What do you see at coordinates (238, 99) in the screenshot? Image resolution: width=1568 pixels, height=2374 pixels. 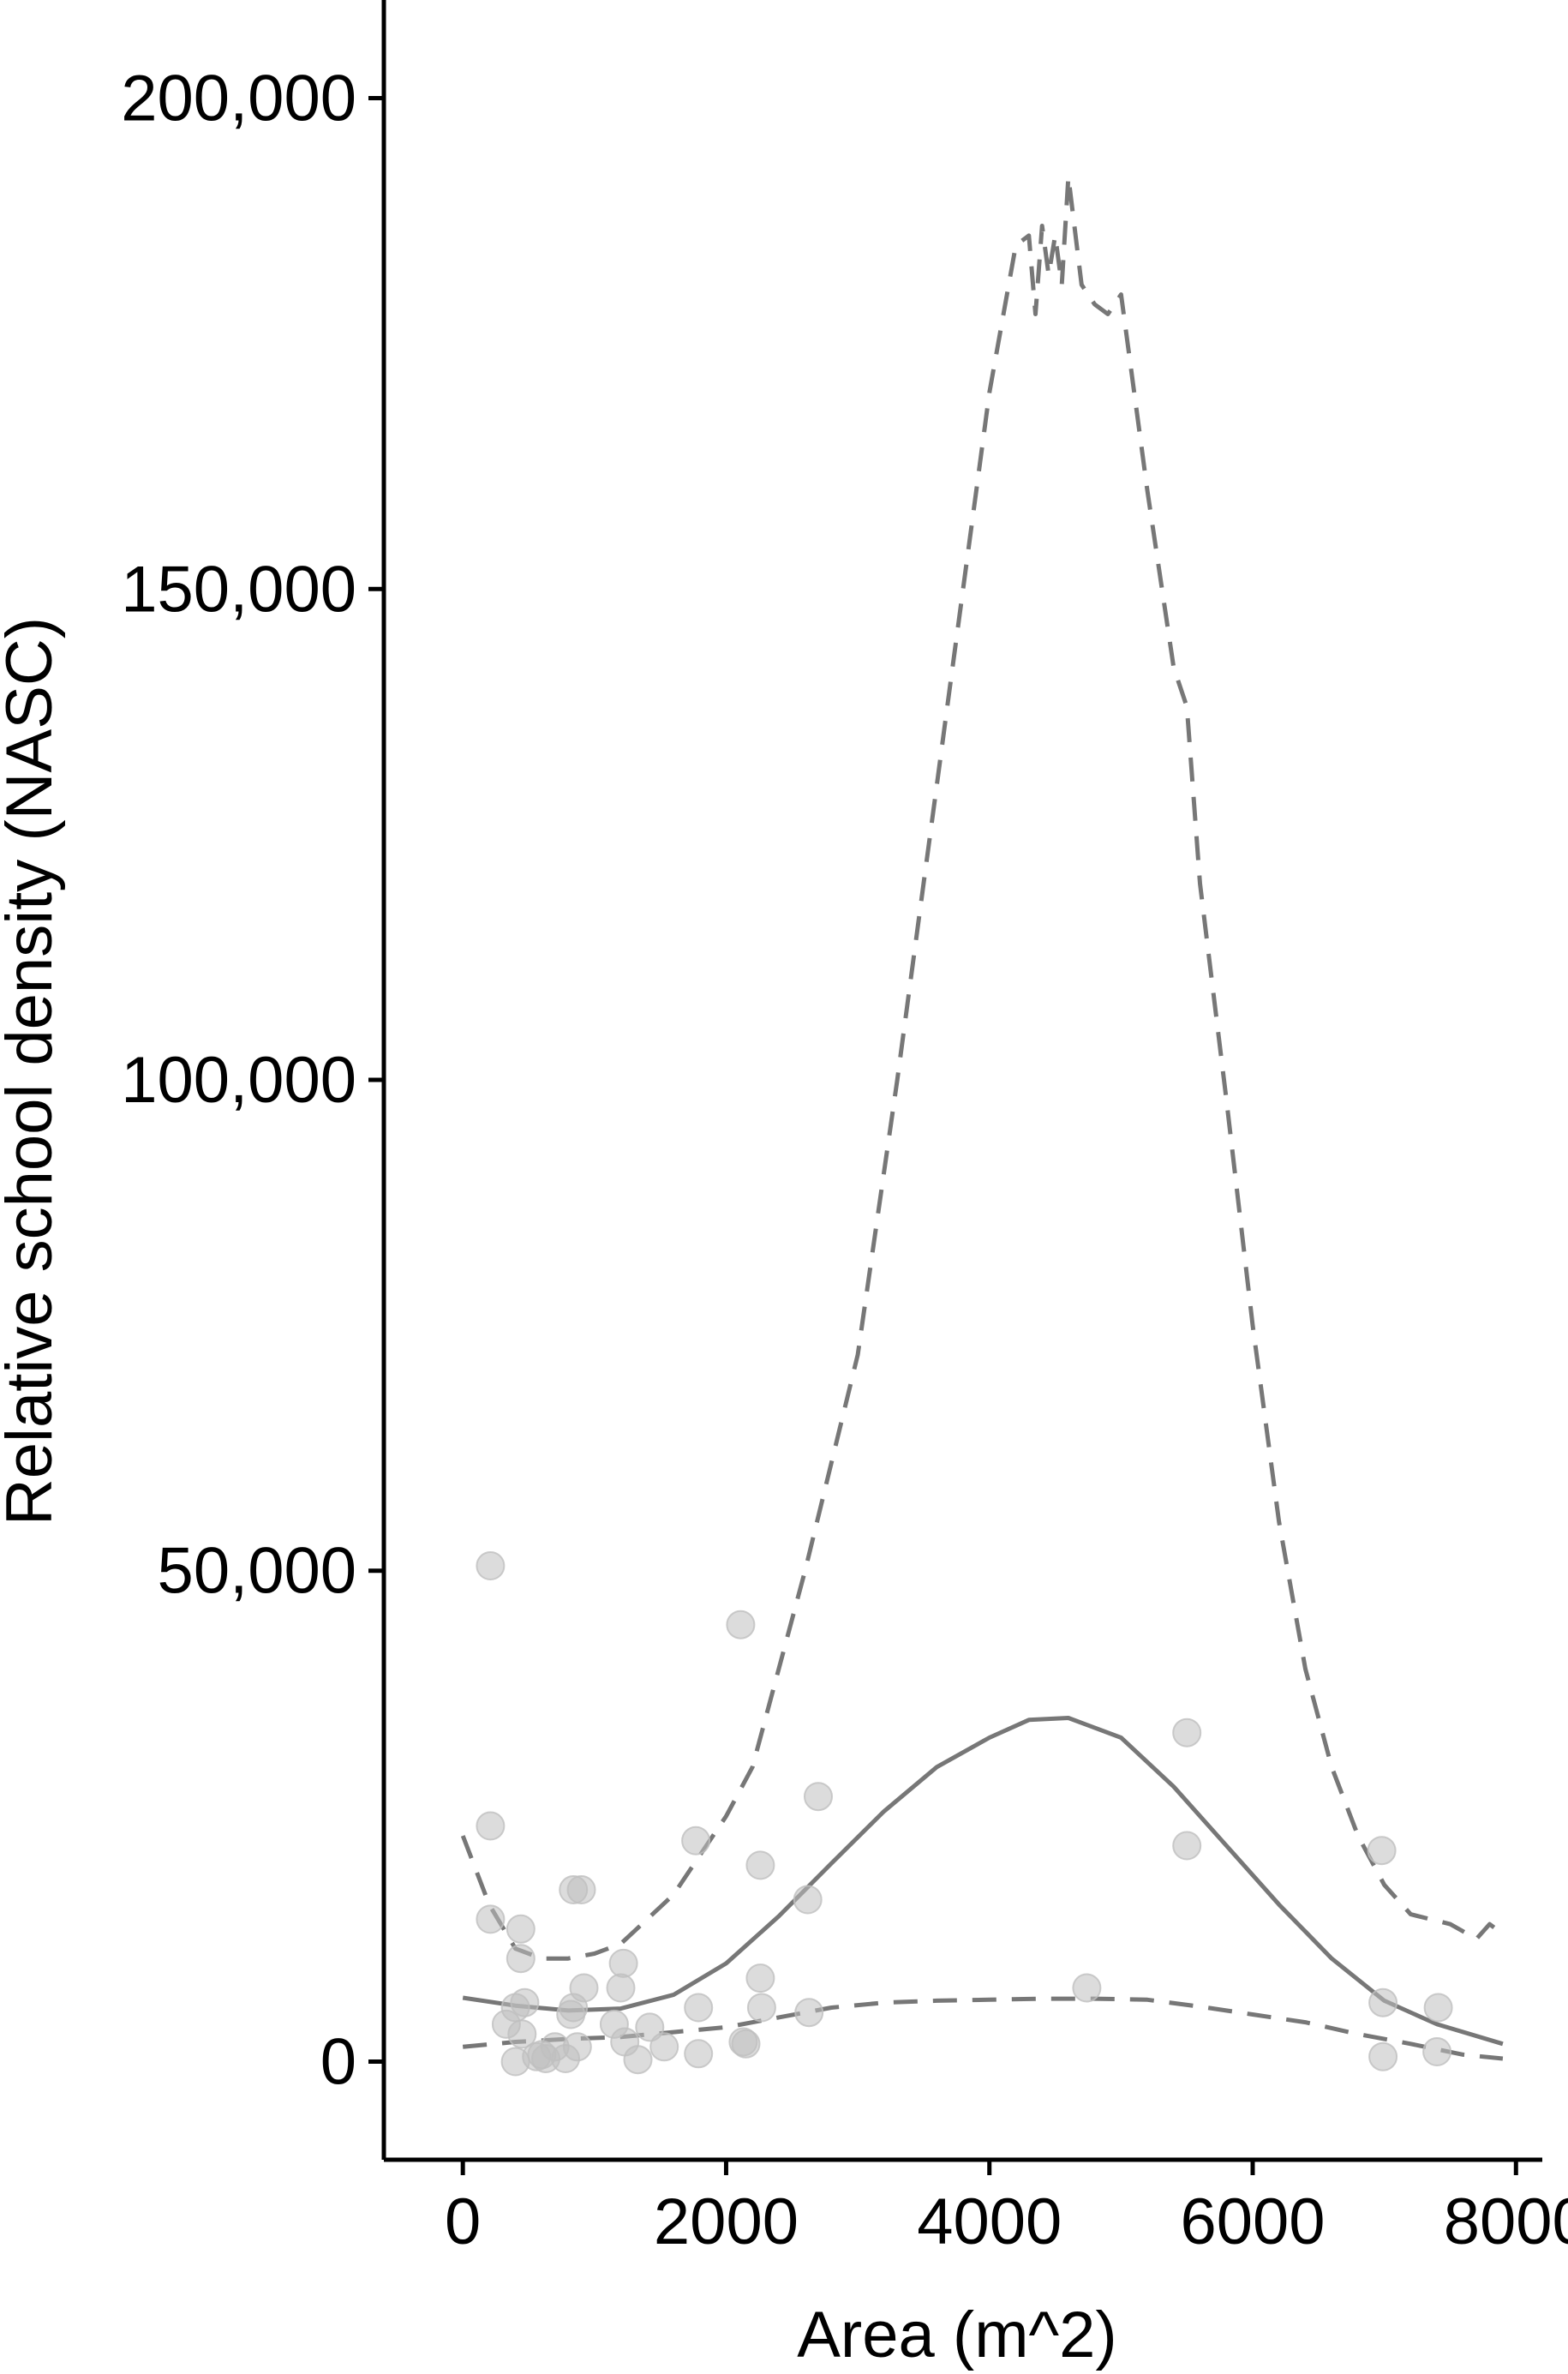 I see `y-tick-label: 200,000` at bounding box center [238, 99].